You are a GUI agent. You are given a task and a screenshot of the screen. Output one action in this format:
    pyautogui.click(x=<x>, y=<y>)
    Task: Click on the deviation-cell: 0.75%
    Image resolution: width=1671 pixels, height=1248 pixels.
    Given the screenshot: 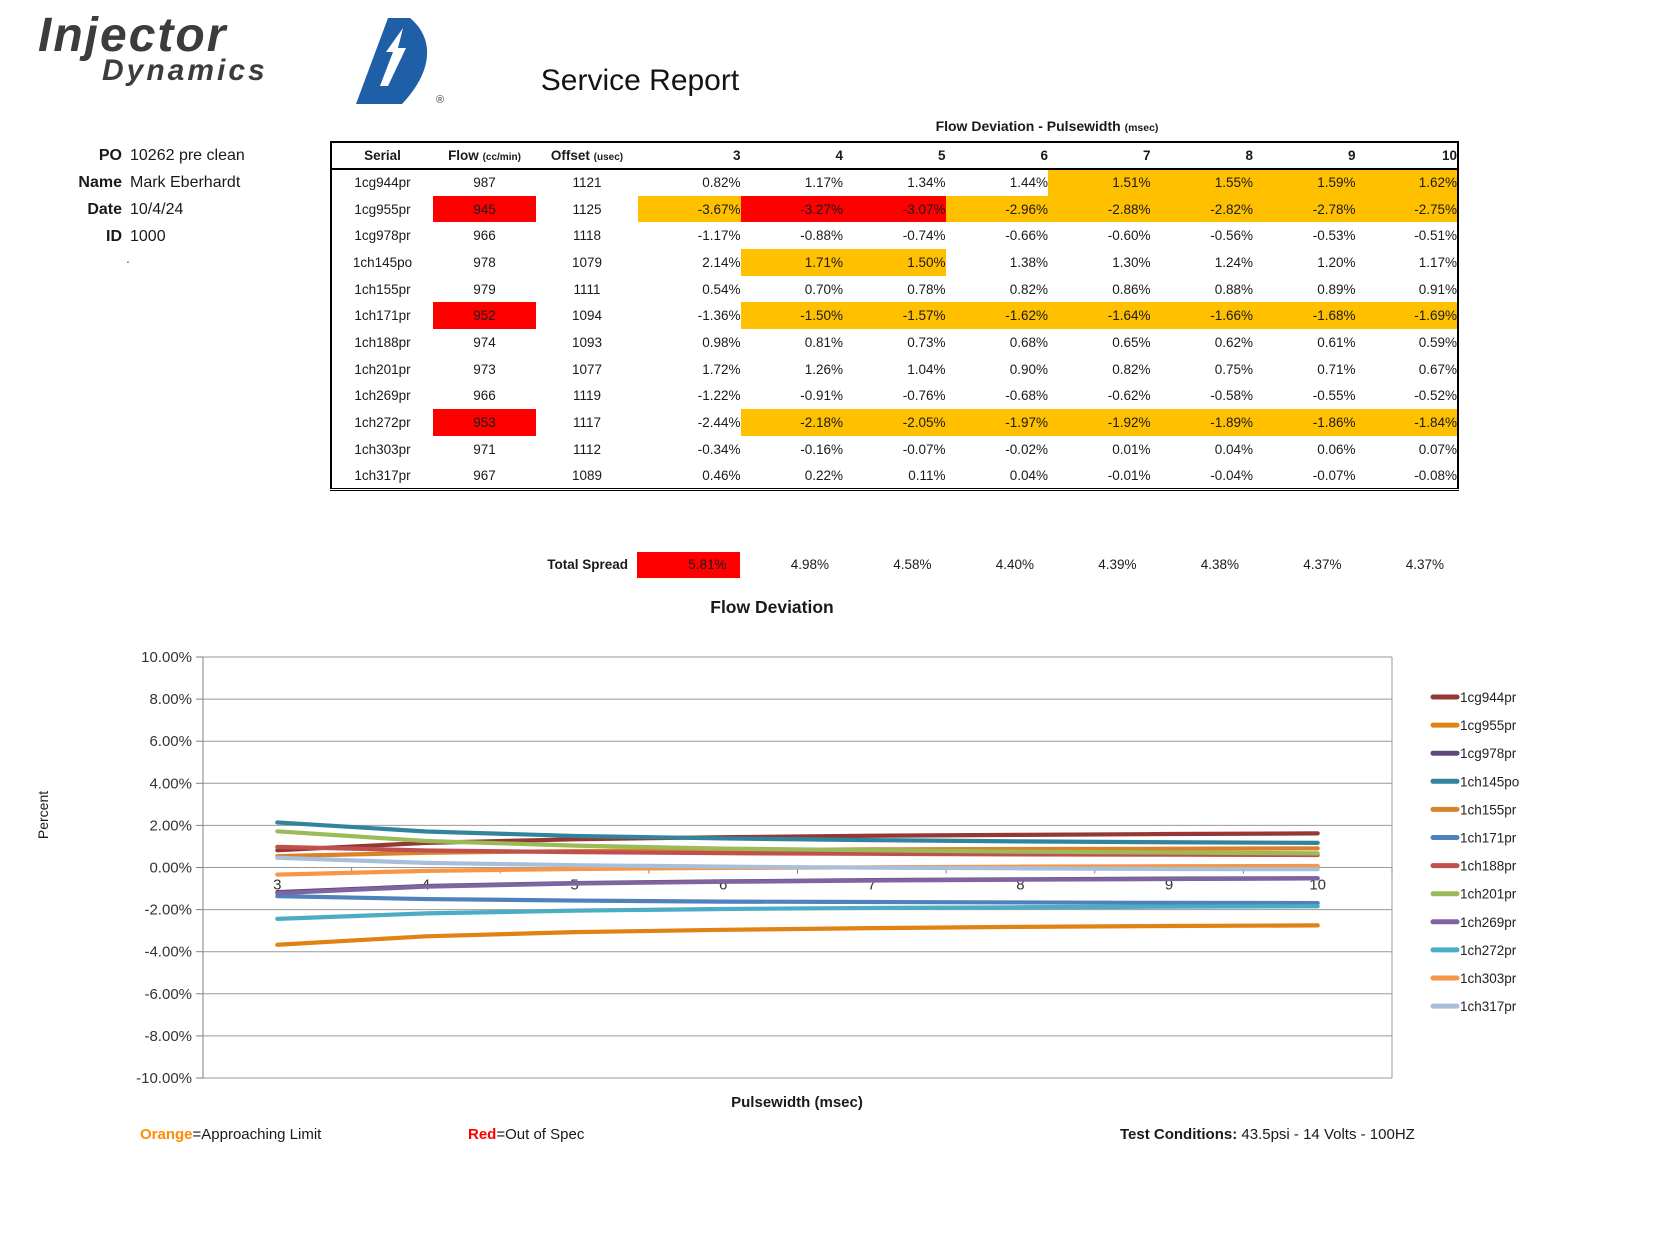 What is the action you would take?
    pyautogui.click(x=1233, y=369)
    